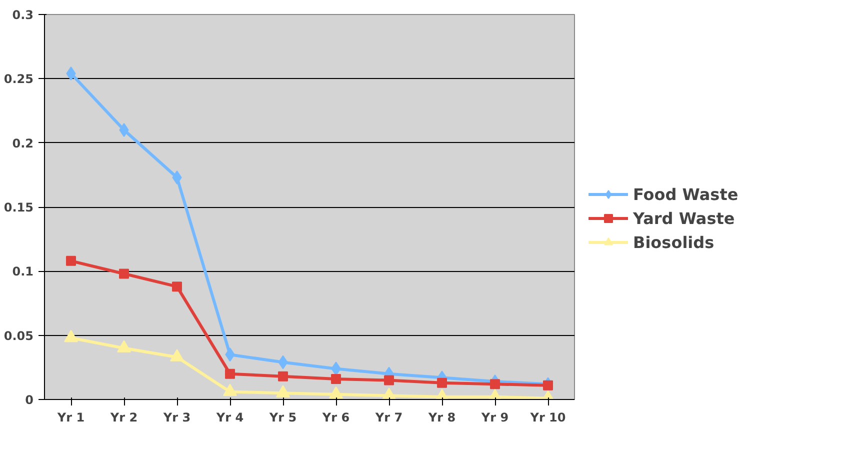  What do you see at coordinates (335, 417) in the screenshot?
I see `x-tick-label: Yr 6` at bounding box center [335, 417].